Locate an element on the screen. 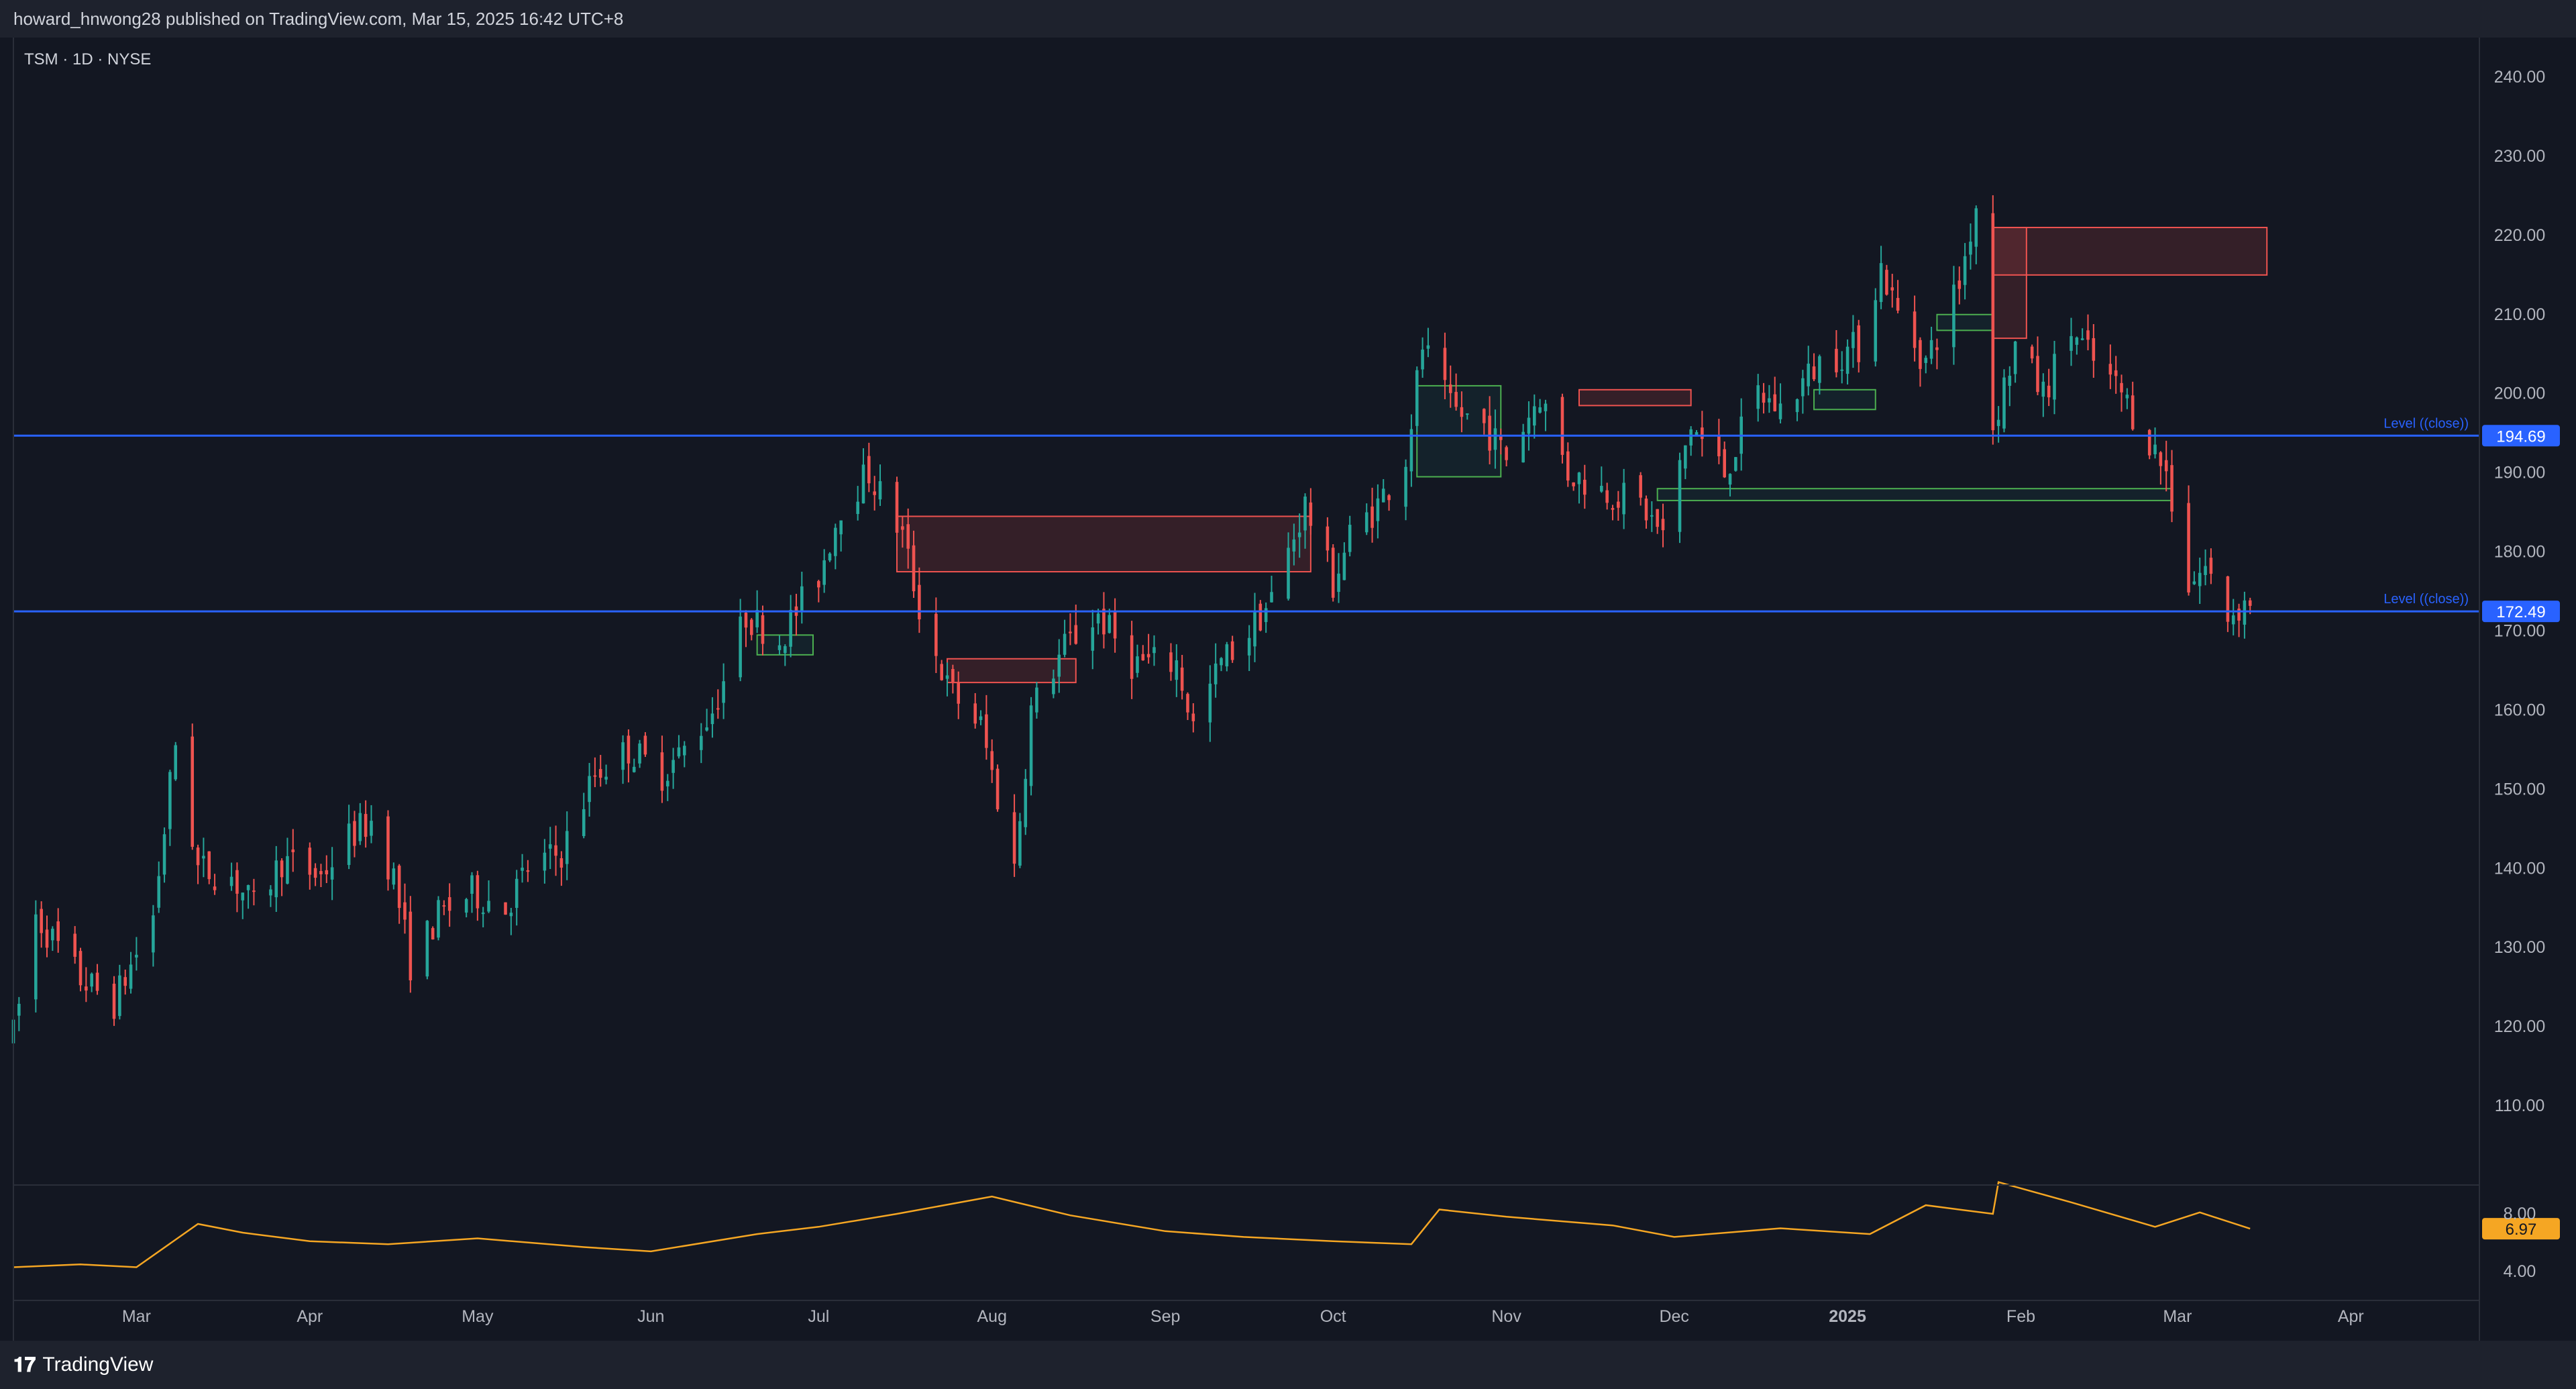  y-tick-label: 130.00 is located at coordinates (2519, 948).